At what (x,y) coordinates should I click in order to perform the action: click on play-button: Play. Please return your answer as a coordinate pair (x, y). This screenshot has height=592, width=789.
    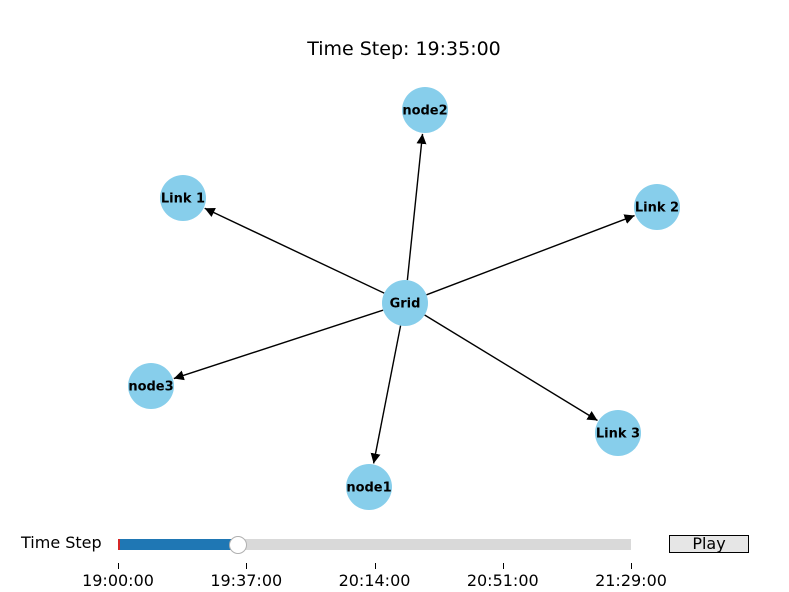
    Looking at the image, I should click on (709, 544).